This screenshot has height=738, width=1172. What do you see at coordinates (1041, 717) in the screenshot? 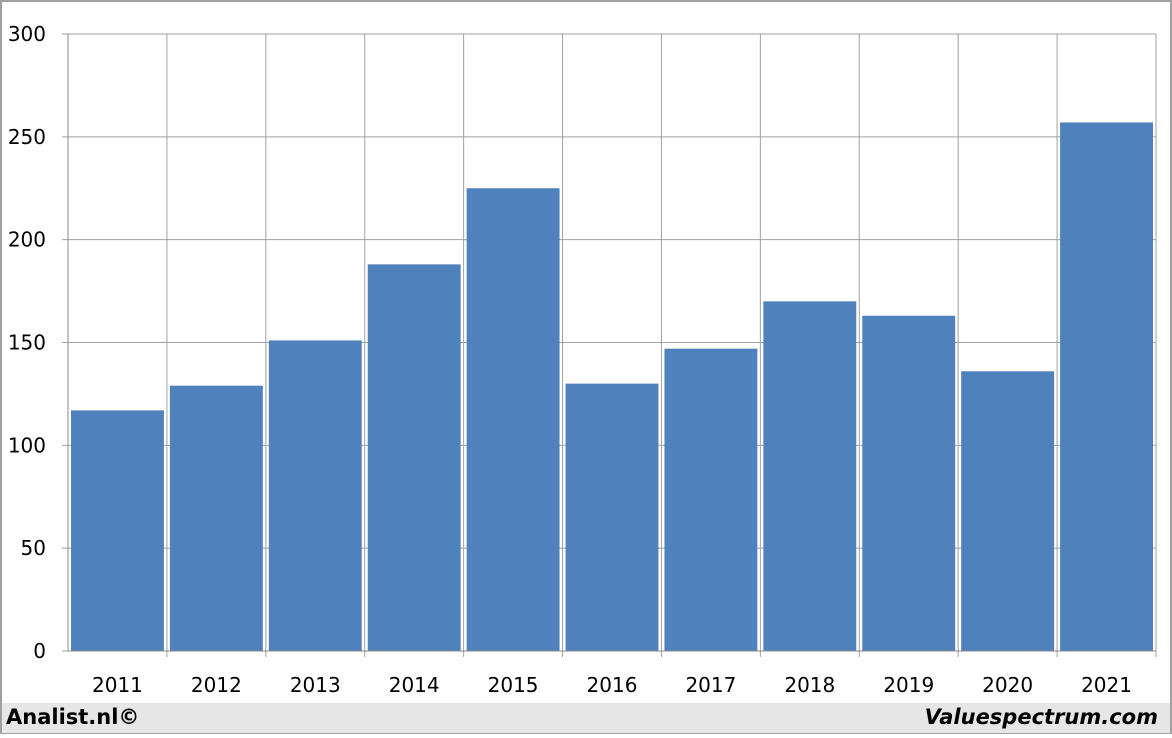
I see `source-right: Valuespectrum.com` at bounding box center [1041, 717].